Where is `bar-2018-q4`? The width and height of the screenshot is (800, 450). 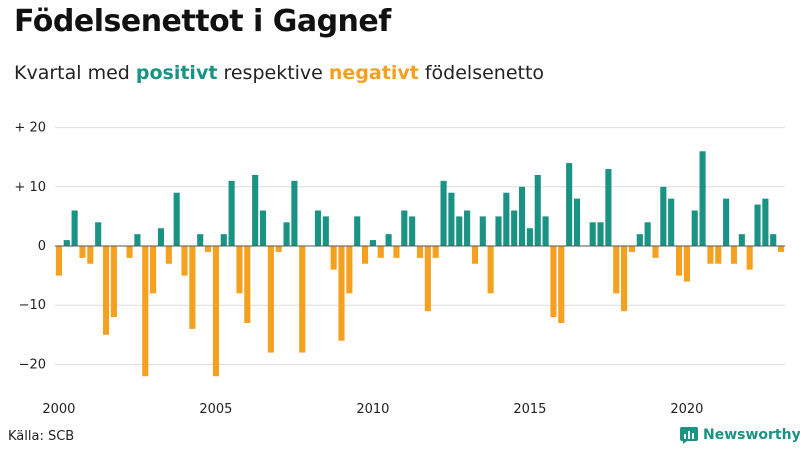
bar-2018-q4 is located at coordinates (647, 234).